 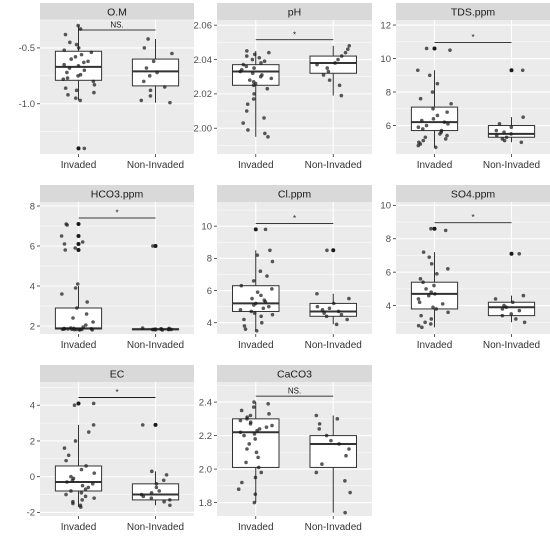 I want to click on y-tick-label: 2.2, so click(x=205, y=436).